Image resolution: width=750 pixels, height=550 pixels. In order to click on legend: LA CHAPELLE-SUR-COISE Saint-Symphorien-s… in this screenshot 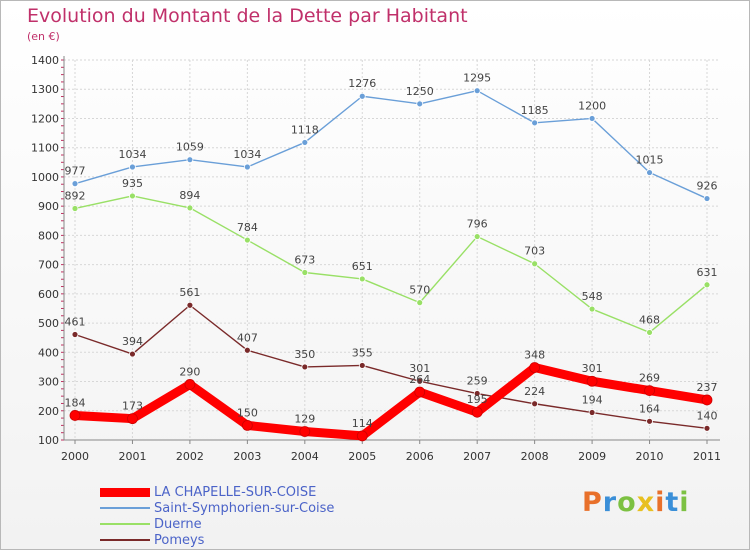, I will do `click(217, 516)`.